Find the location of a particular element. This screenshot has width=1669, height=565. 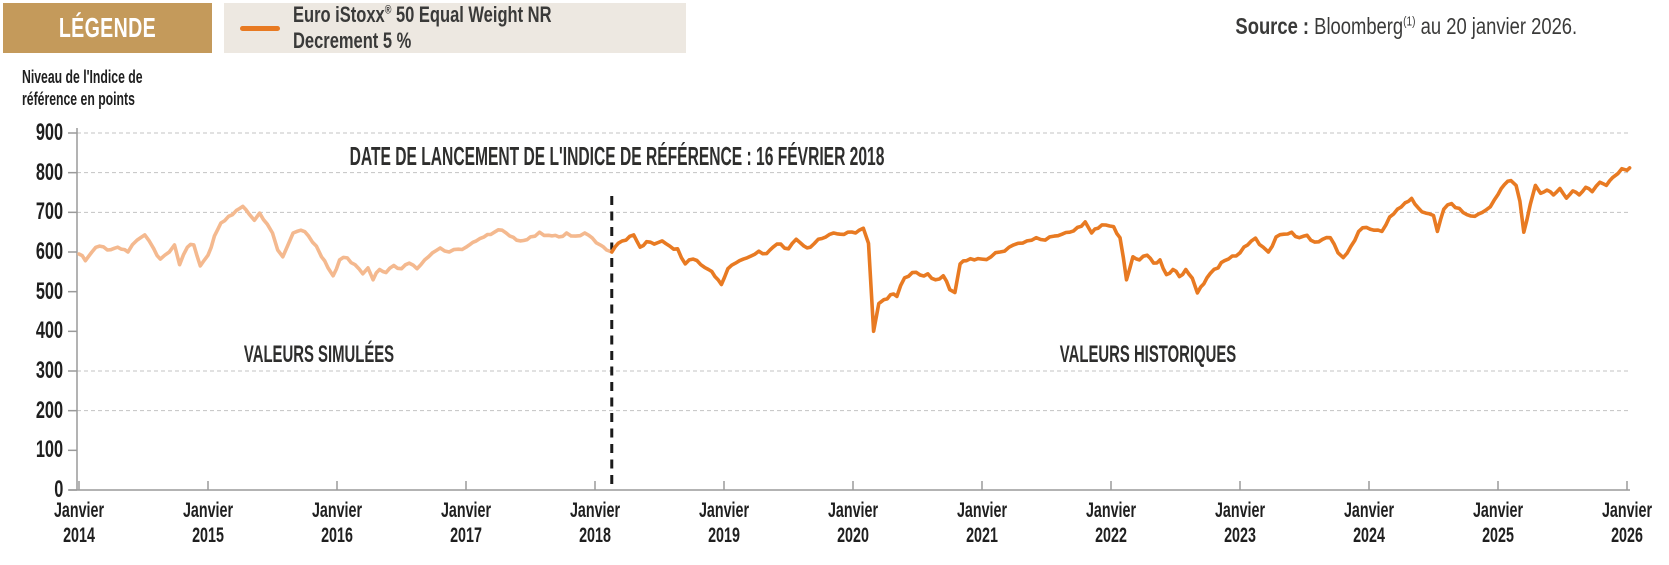

x-tick-year: 2024 is located at coordinates (1369, 535).